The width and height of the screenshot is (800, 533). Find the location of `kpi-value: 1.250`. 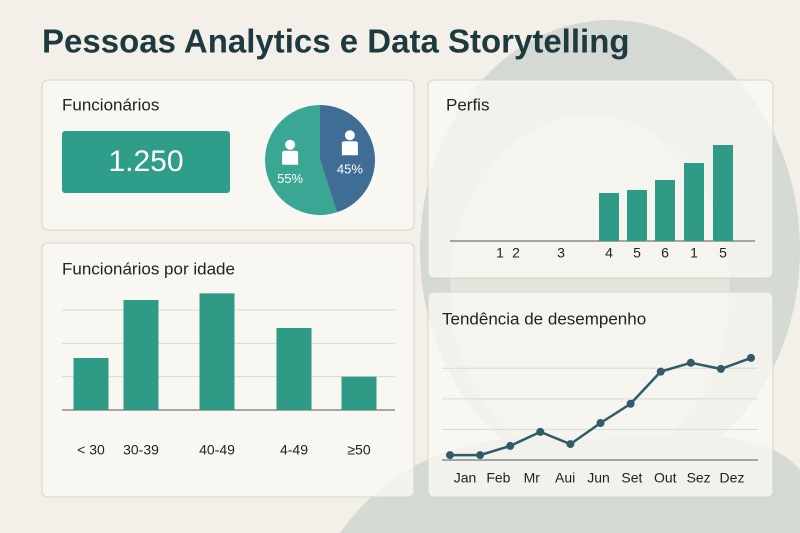

kpi-value: 1.250 is located at coordinates (145, 161).